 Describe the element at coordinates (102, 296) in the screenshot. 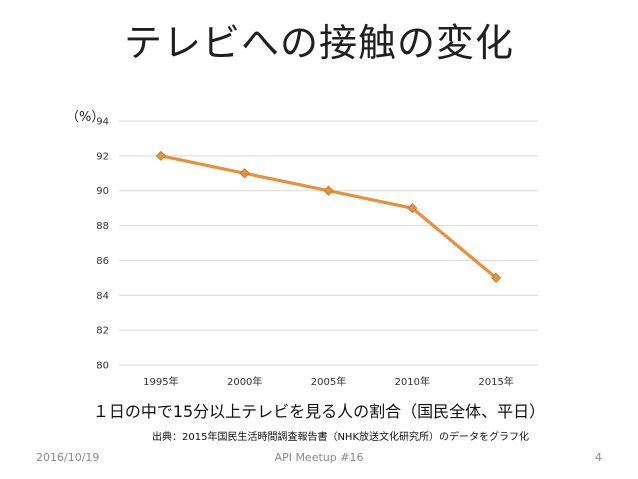

I see `y-tick-label-84: 84` at that location.